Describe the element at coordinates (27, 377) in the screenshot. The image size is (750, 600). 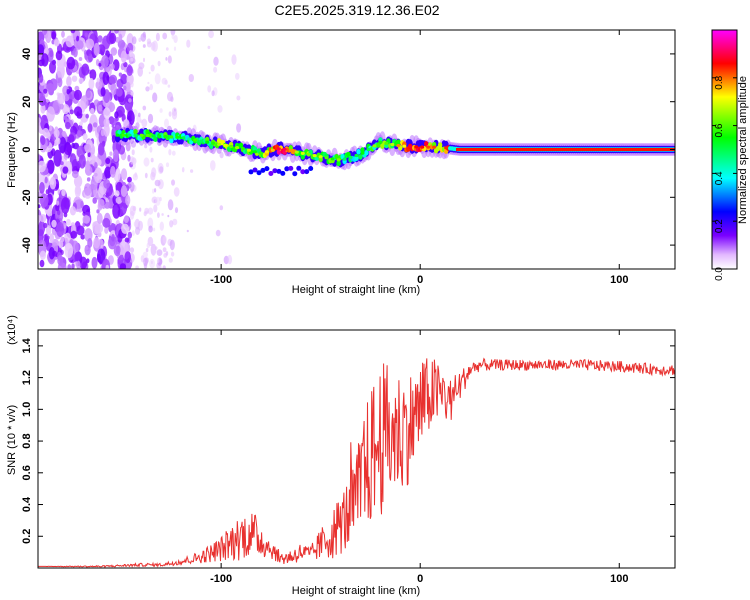
I see `y-tick-label: 1.2` at that location.